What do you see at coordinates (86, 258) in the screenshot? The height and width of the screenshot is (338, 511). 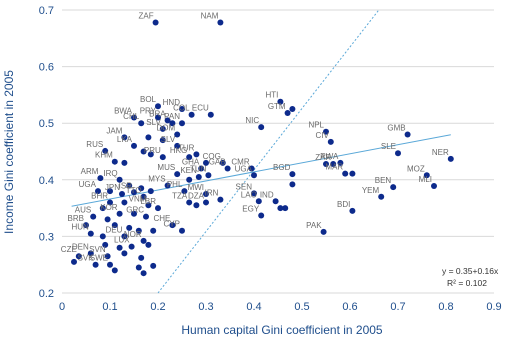 I see `point-label: SVK` at bounding box center [86, 258].